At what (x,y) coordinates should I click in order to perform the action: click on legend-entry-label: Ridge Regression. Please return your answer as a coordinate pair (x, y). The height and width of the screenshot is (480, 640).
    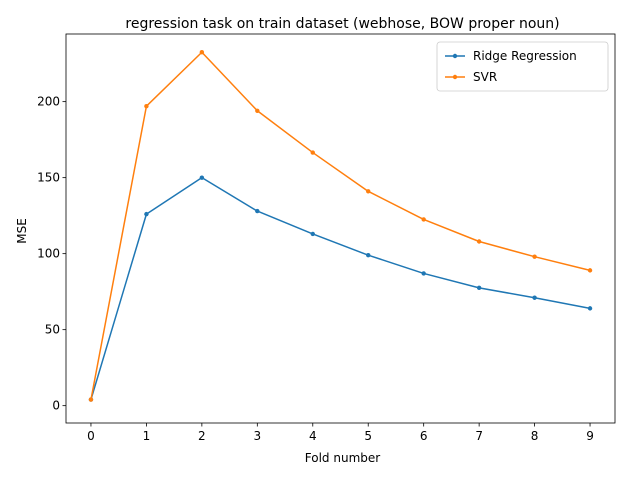
    Looking at the image, I should click on (525, 56).